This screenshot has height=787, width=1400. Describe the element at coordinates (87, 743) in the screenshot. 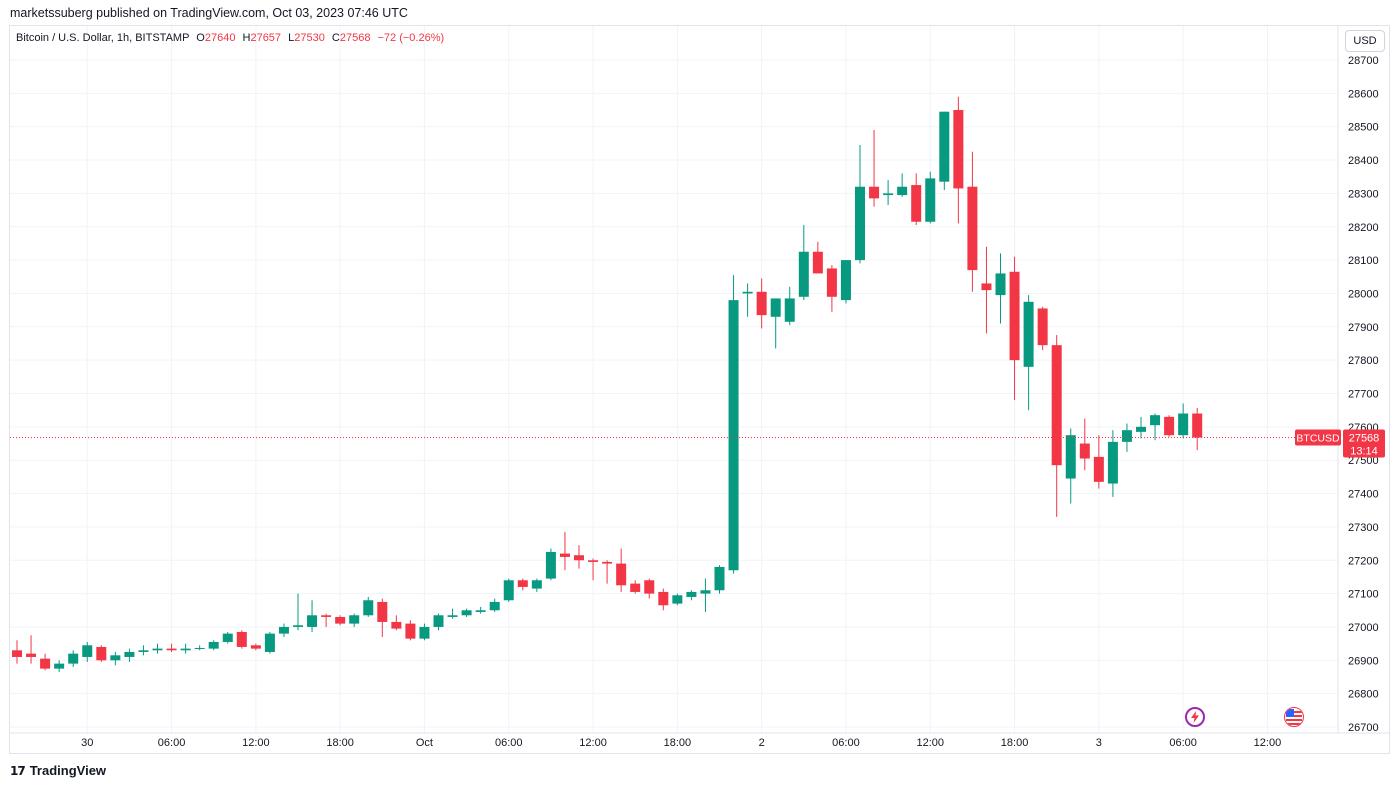

I see `x-tick-label: 30` at that location.